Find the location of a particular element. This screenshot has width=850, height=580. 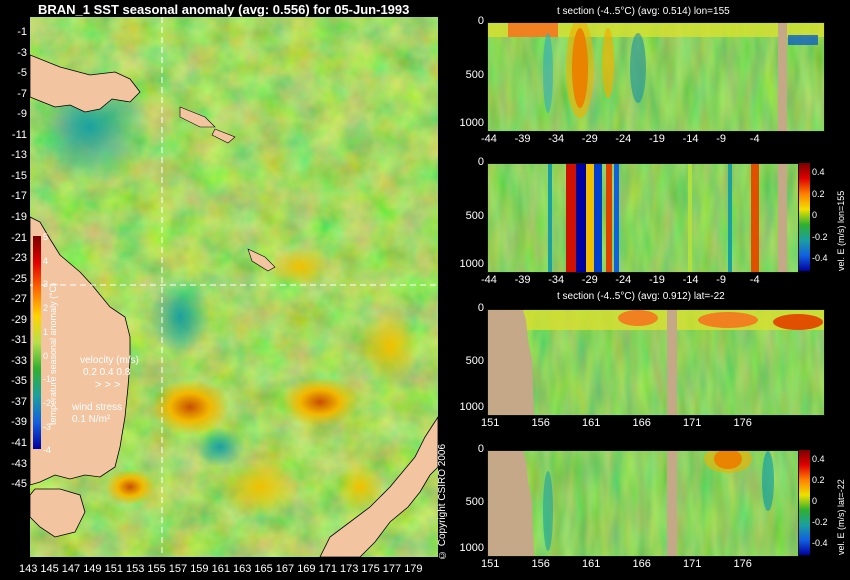

panel-colorbar-label: vel. E (m/s) lon=155 is located at coordinates (841, 230).